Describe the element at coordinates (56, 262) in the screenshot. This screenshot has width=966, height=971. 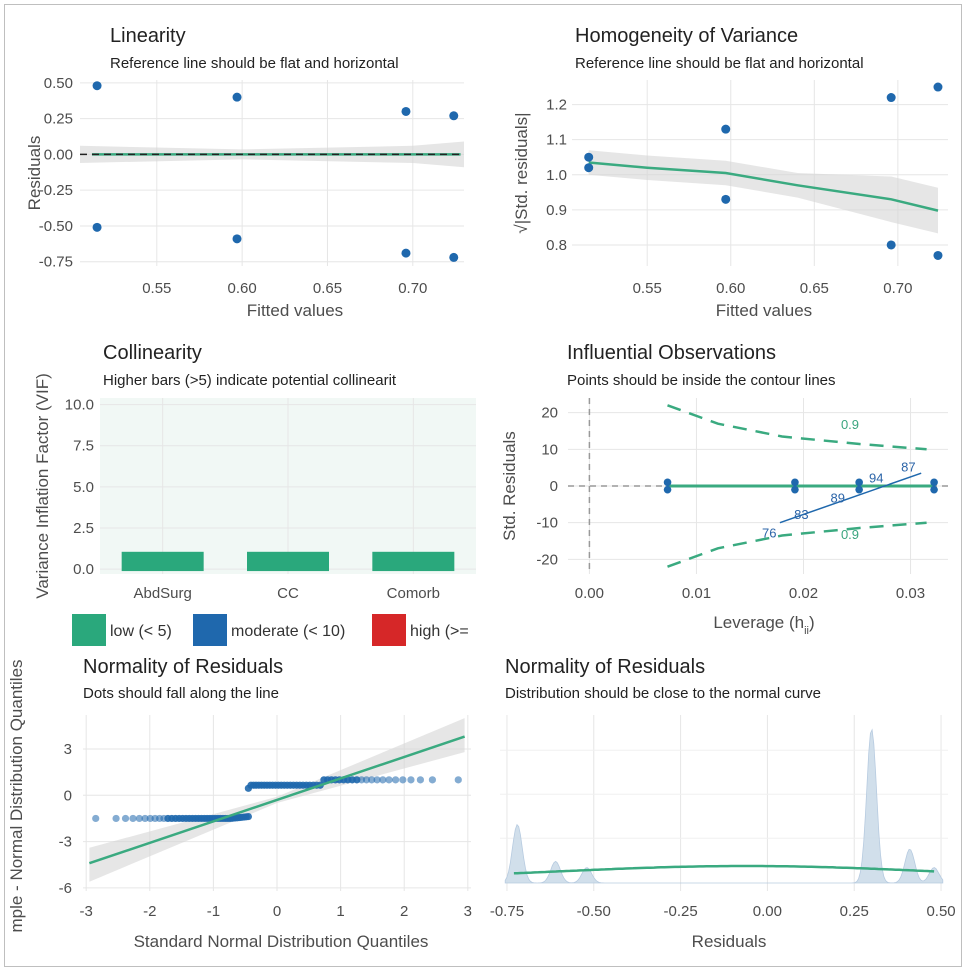
I see `y-tick-label: -0.75` at that location.